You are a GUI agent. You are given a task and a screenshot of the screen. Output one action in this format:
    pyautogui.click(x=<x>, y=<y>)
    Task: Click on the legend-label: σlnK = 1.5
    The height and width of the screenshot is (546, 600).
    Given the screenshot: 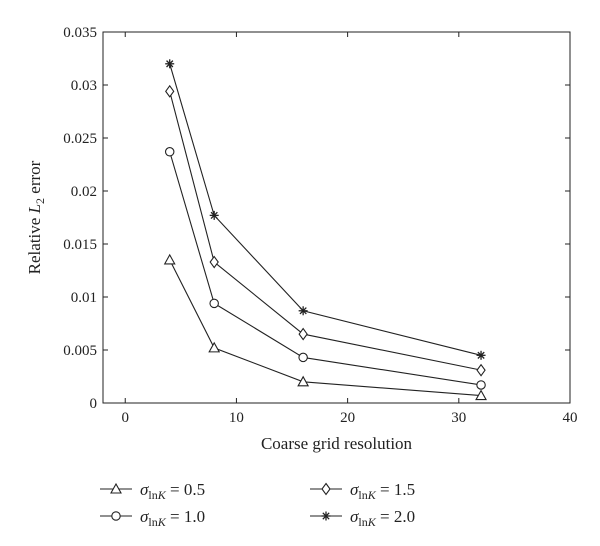 What is the action you would take?
    pyautogui.click(x=382, y=491)
    